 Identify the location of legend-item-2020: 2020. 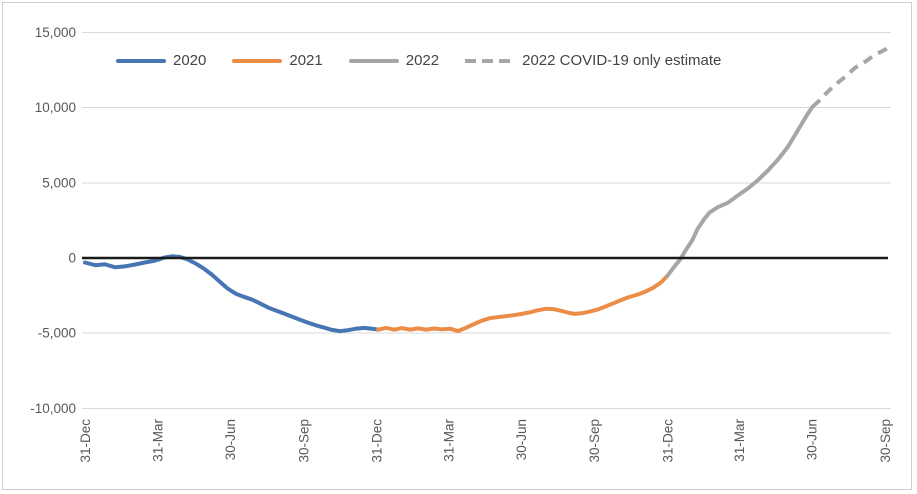
(161, 61).